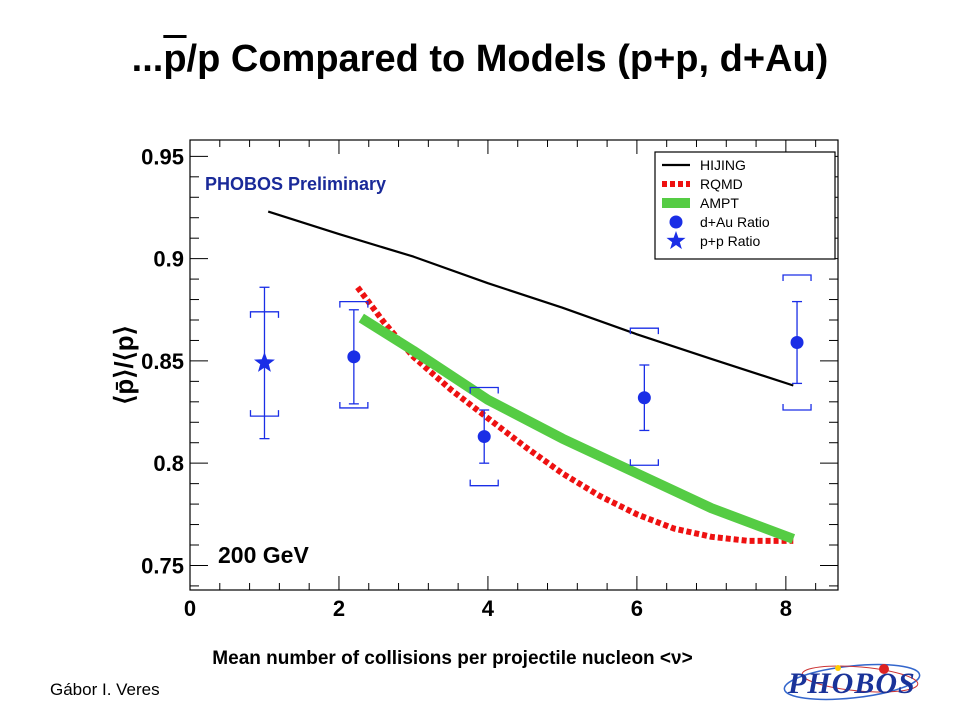  I want to click on p-p-ratio-point, so click(264, 362).